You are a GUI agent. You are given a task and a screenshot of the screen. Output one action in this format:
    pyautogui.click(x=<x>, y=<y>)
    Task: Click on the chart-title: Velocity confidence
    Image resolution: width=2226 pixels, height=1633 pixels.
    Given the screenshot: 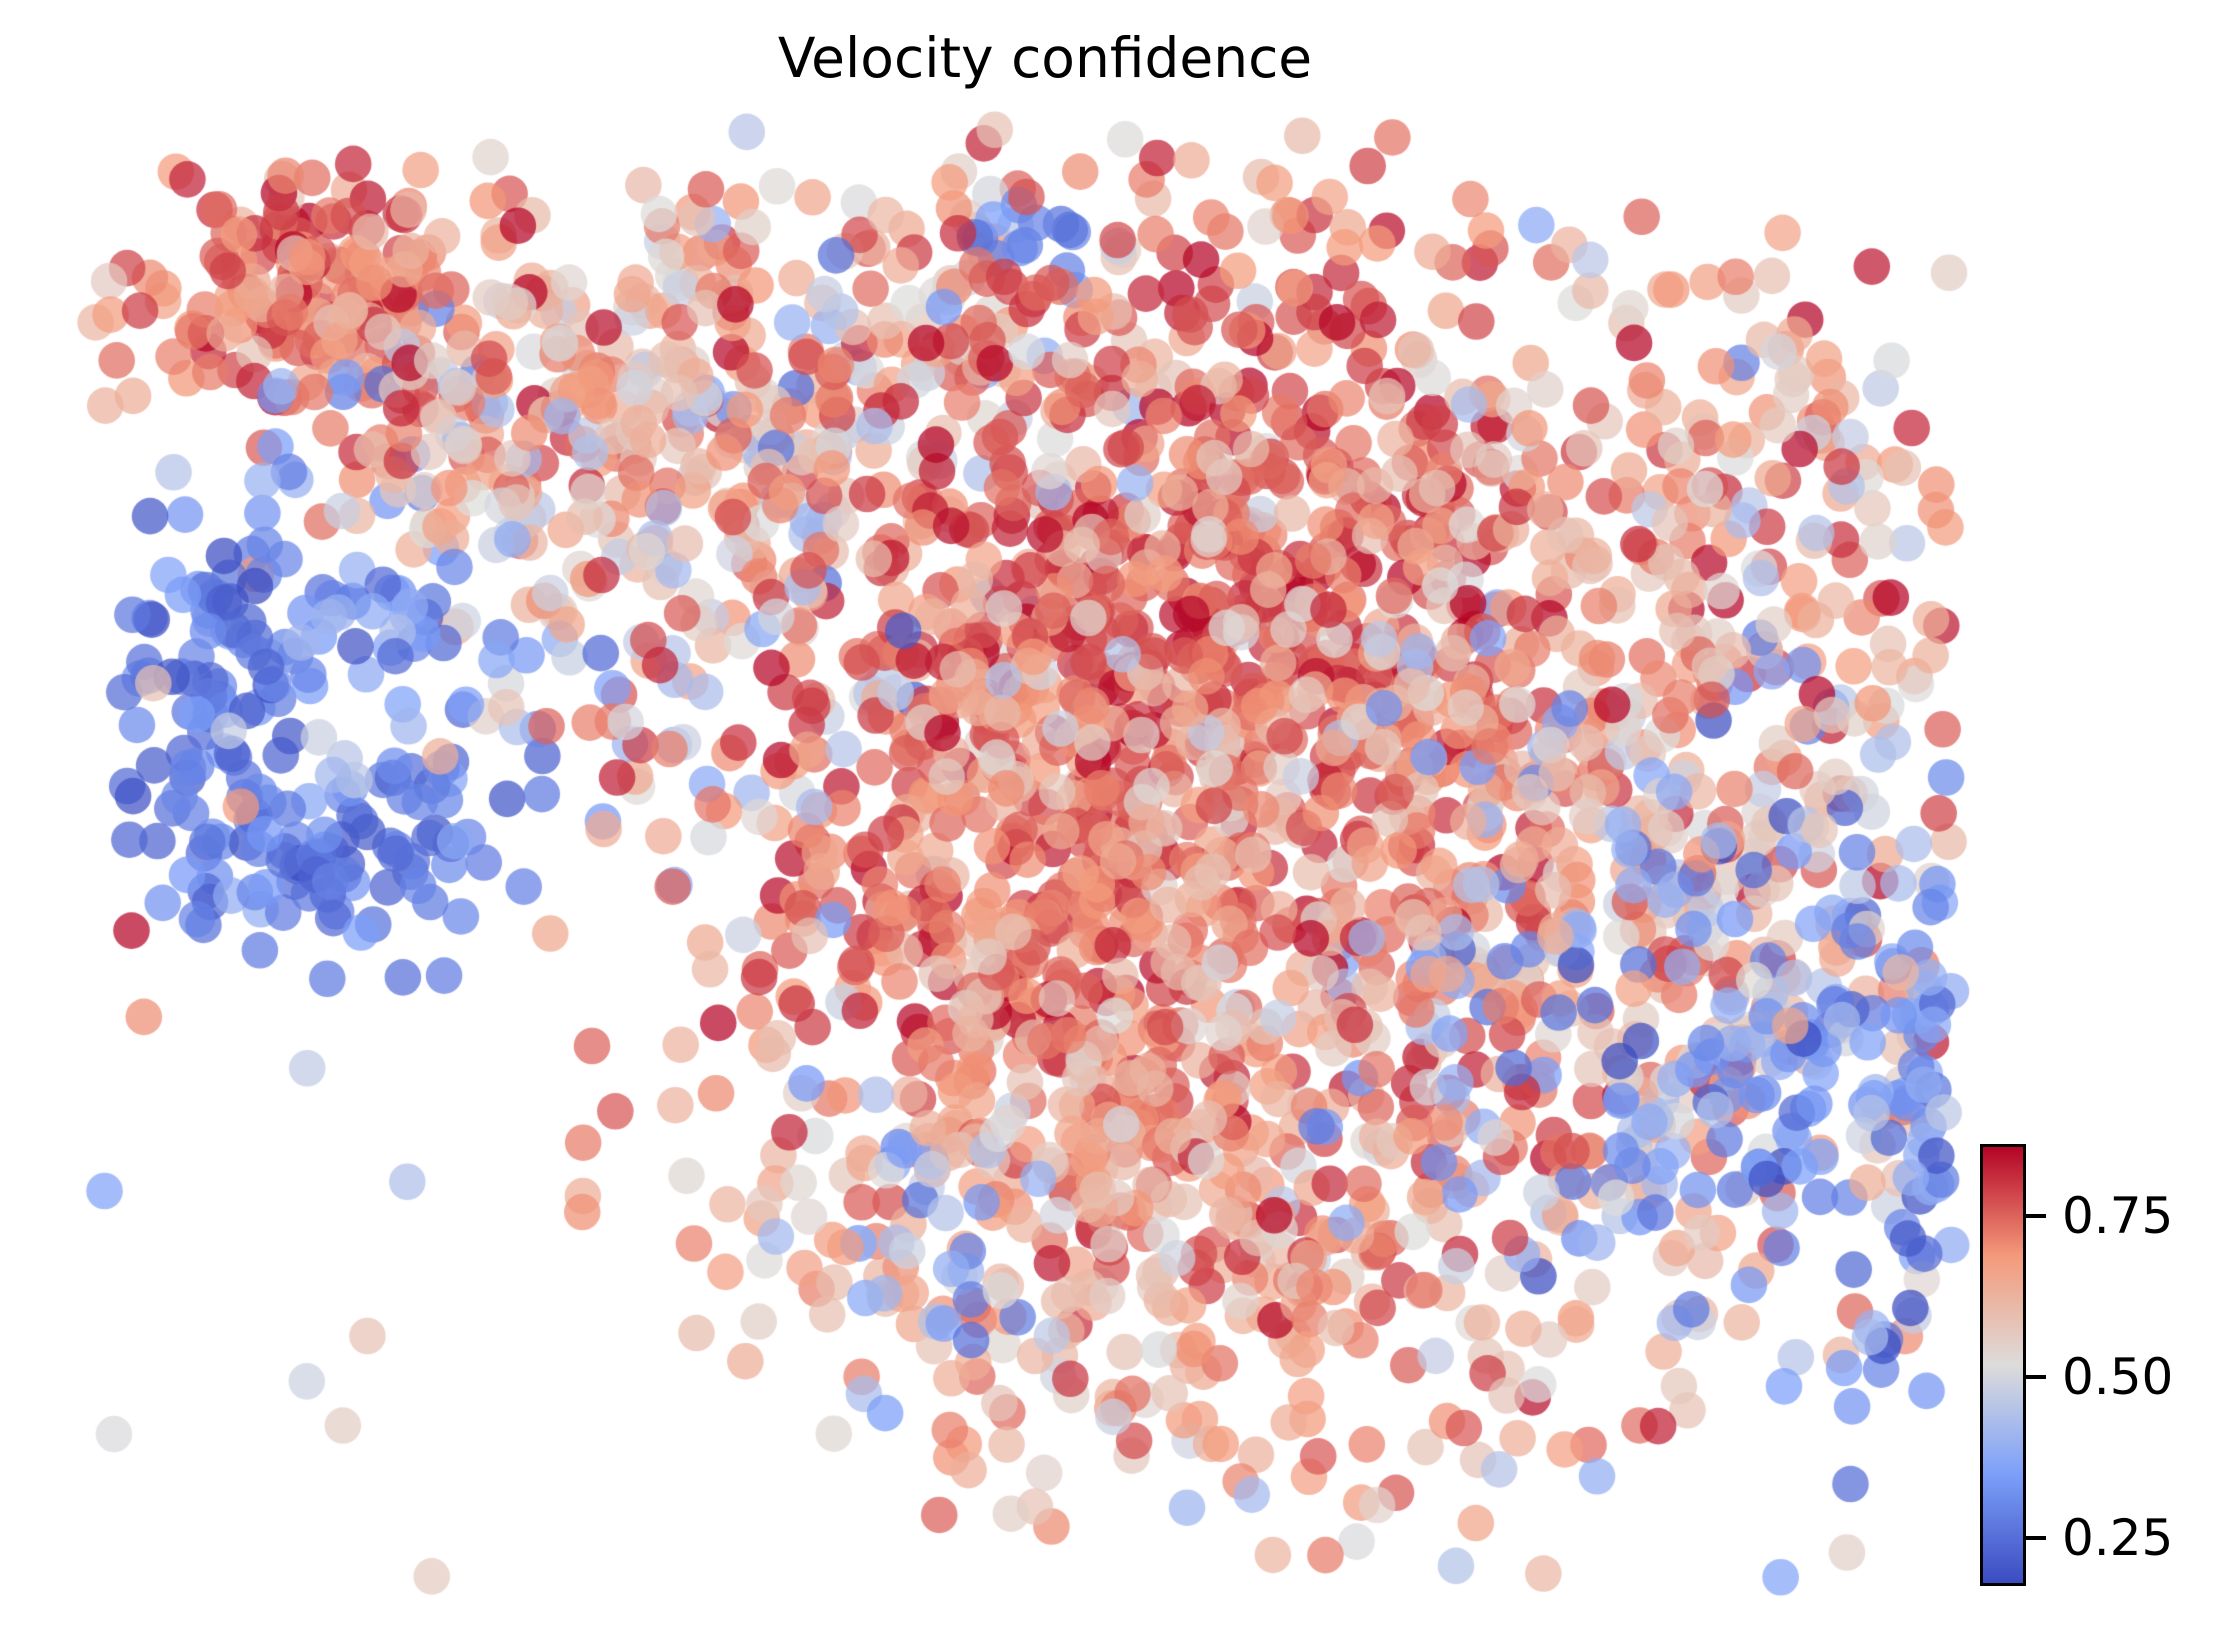 What is the action you would take?
    pyautogui.click(x=1045, y=58)
    